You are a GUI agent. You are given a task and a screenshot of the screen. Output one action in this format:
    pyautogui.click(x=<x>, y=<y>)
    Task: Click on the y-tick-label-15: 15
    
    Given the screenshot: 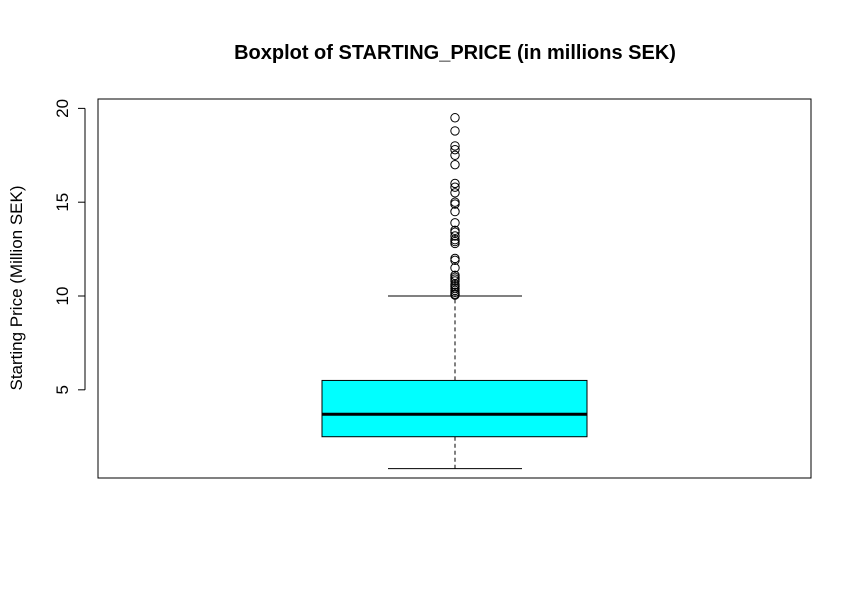 What is the action you would take?
    pyautogui.click(x=62, y=202)
    